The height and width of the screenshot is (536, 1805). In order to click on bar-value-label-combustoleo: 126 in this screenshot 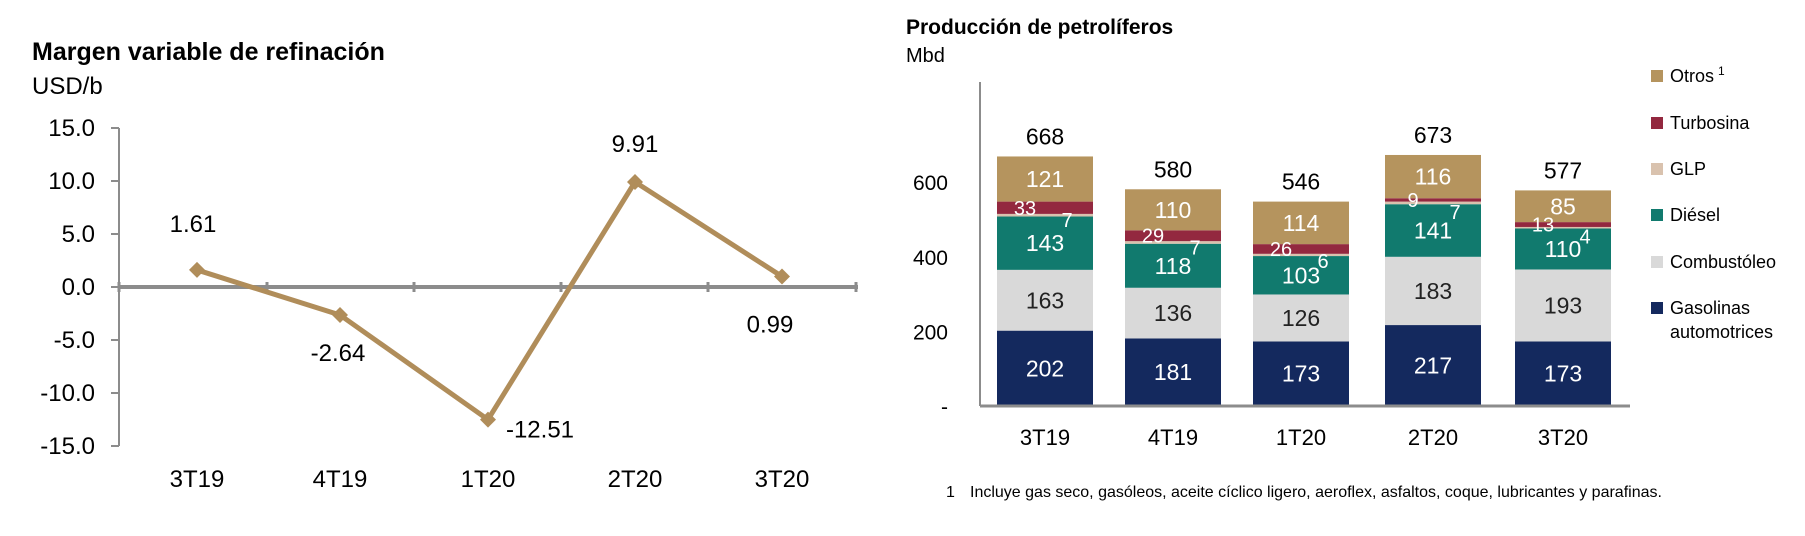, I will do `click(1301, 318)`.